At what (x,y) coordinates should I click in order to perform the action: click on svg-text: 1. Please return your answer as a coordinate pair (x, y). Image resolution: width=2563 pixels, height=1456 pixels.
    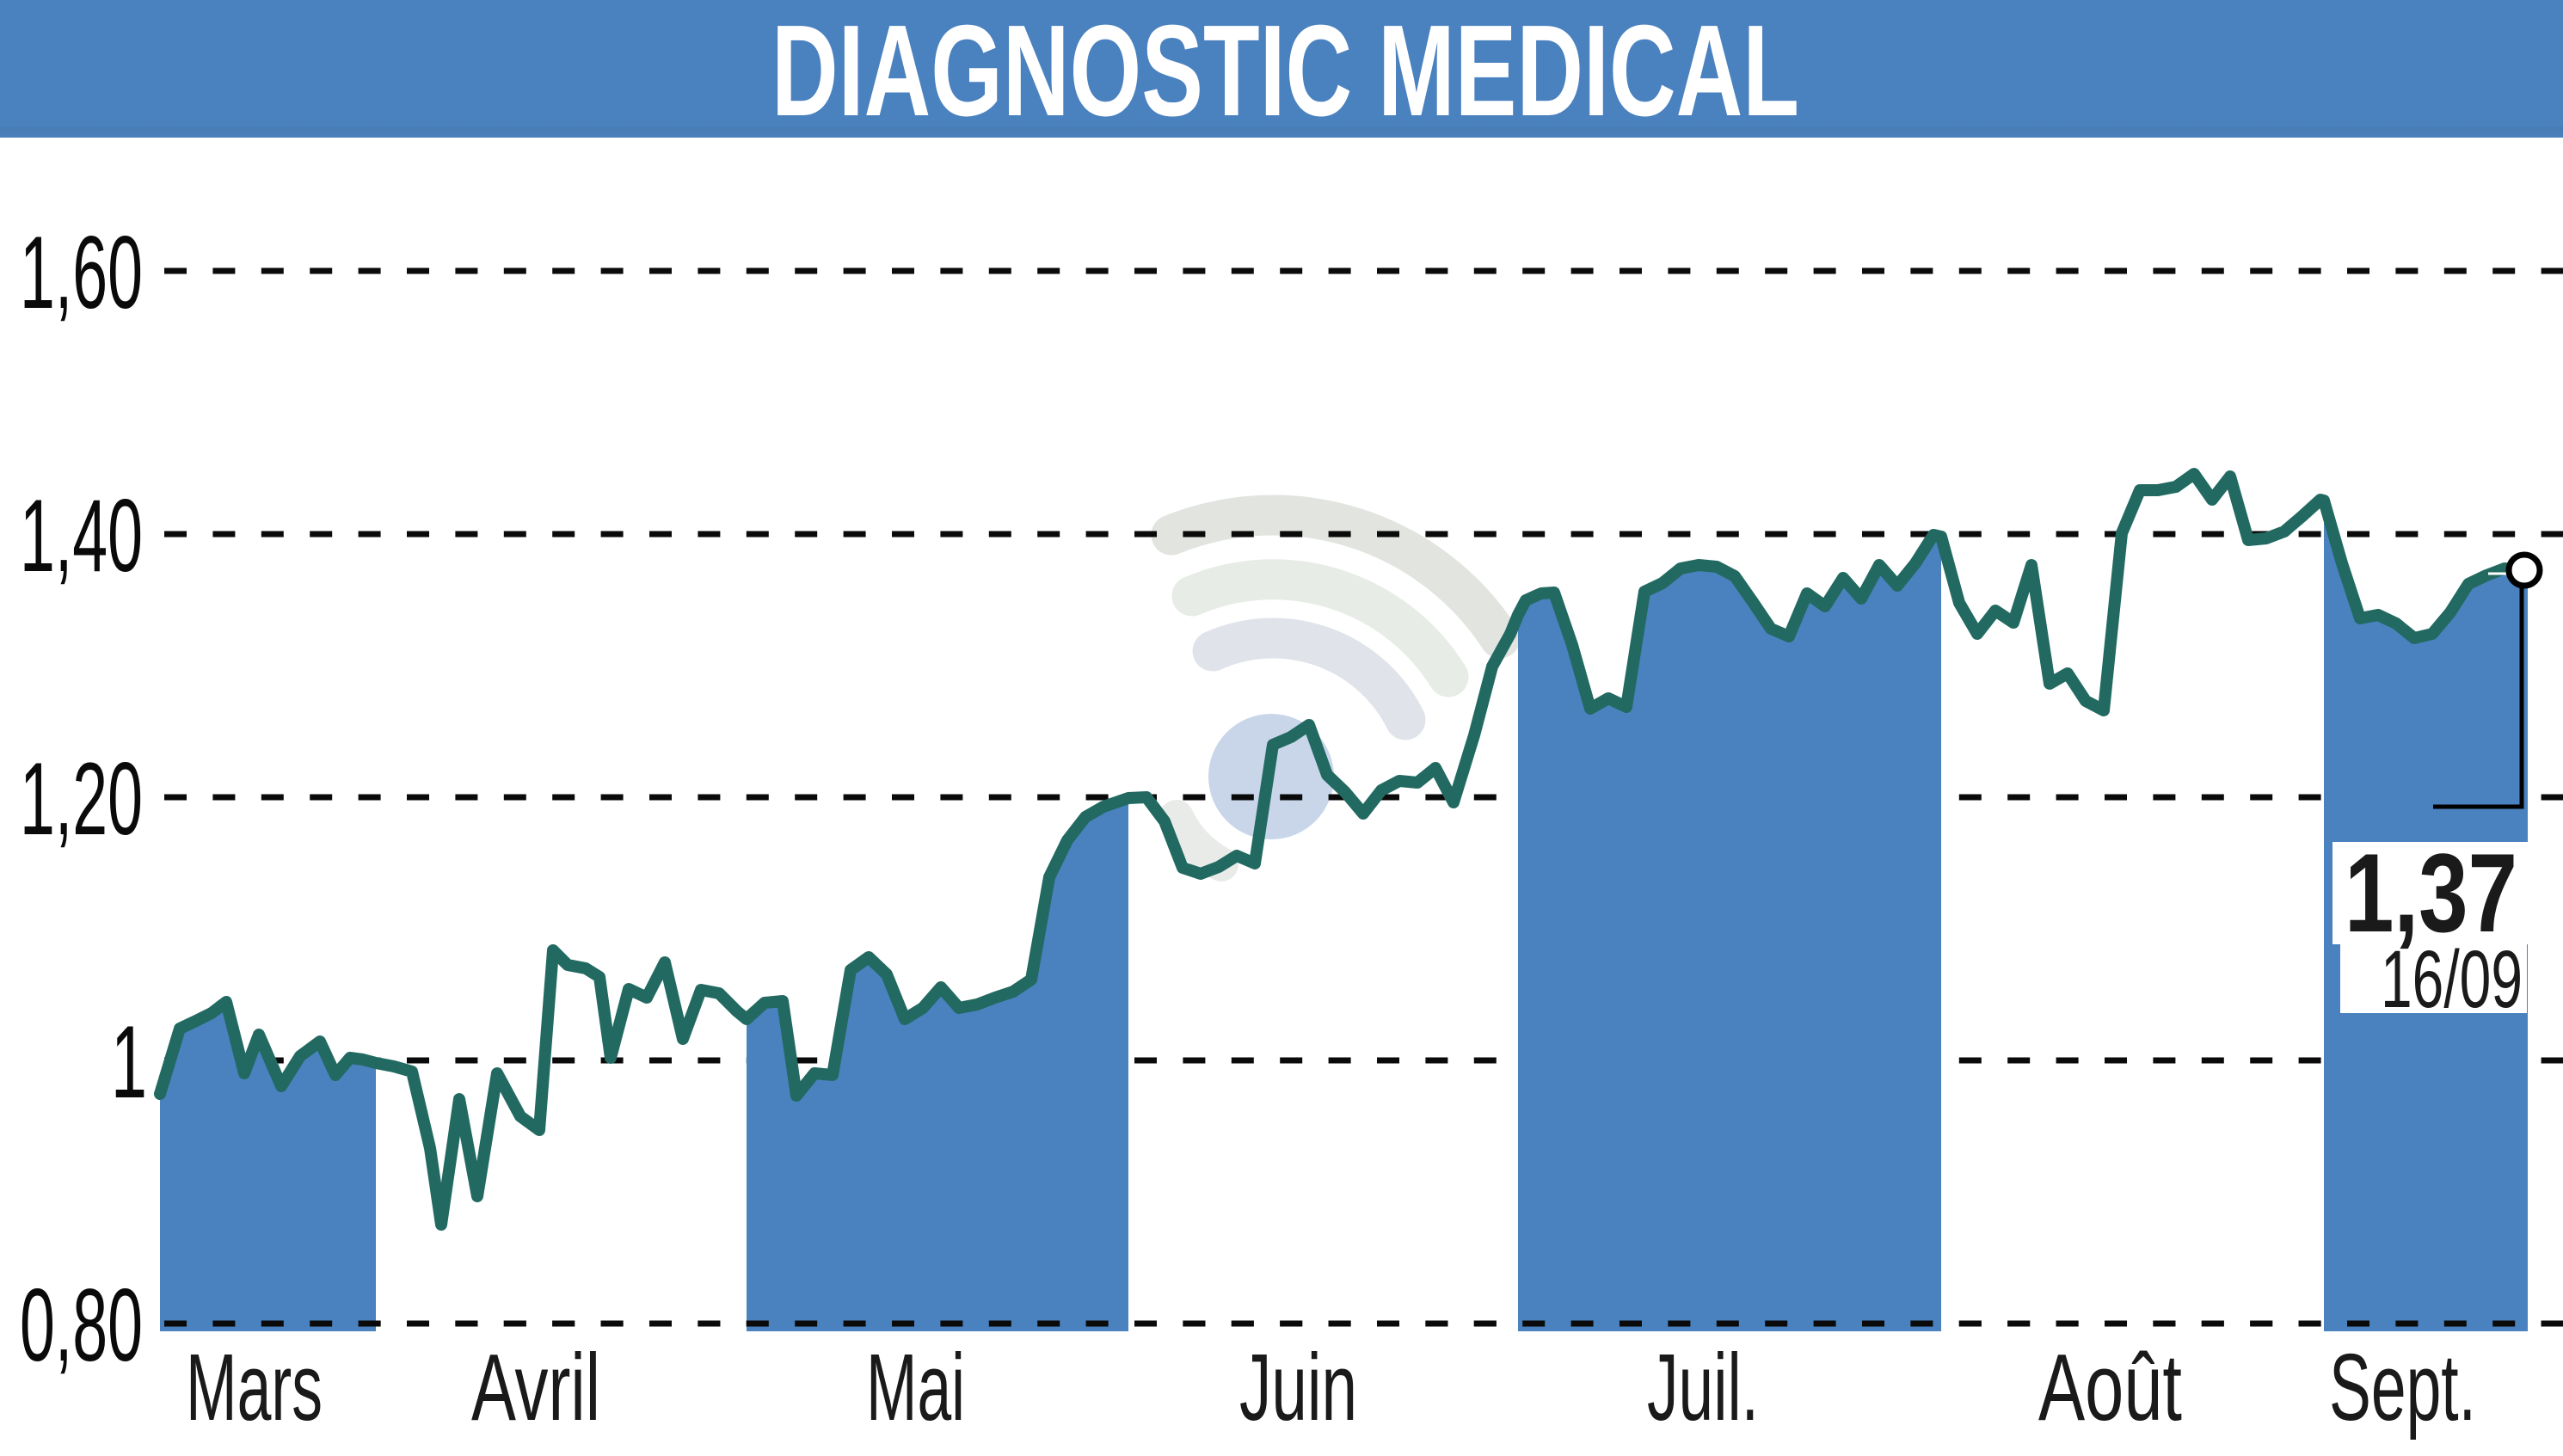
    Looking at the image, I should click on (129, 1062).